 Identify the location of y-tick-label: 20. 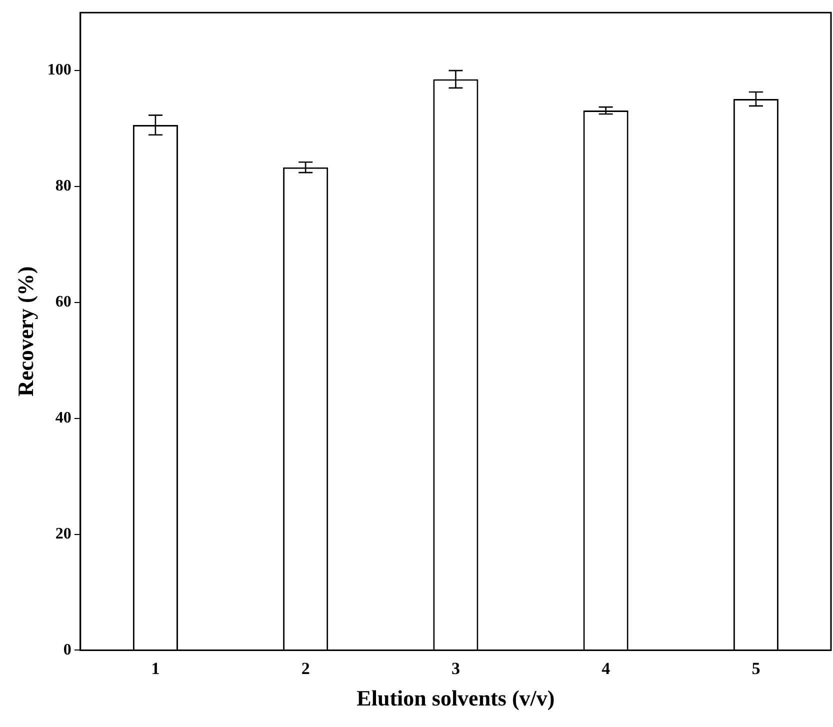
(63, 533).